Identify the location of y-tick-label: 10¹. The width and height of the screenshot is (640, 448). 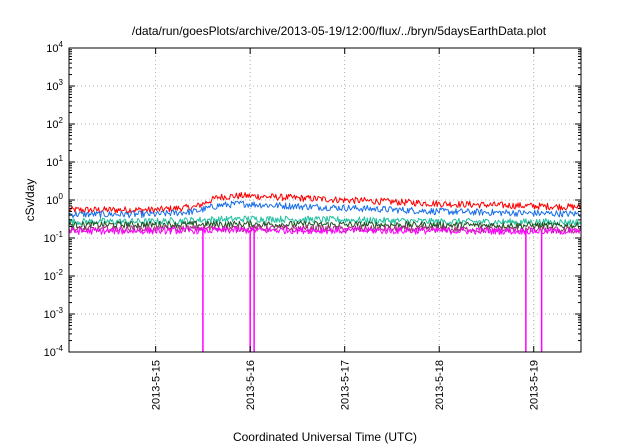
(54, 161).